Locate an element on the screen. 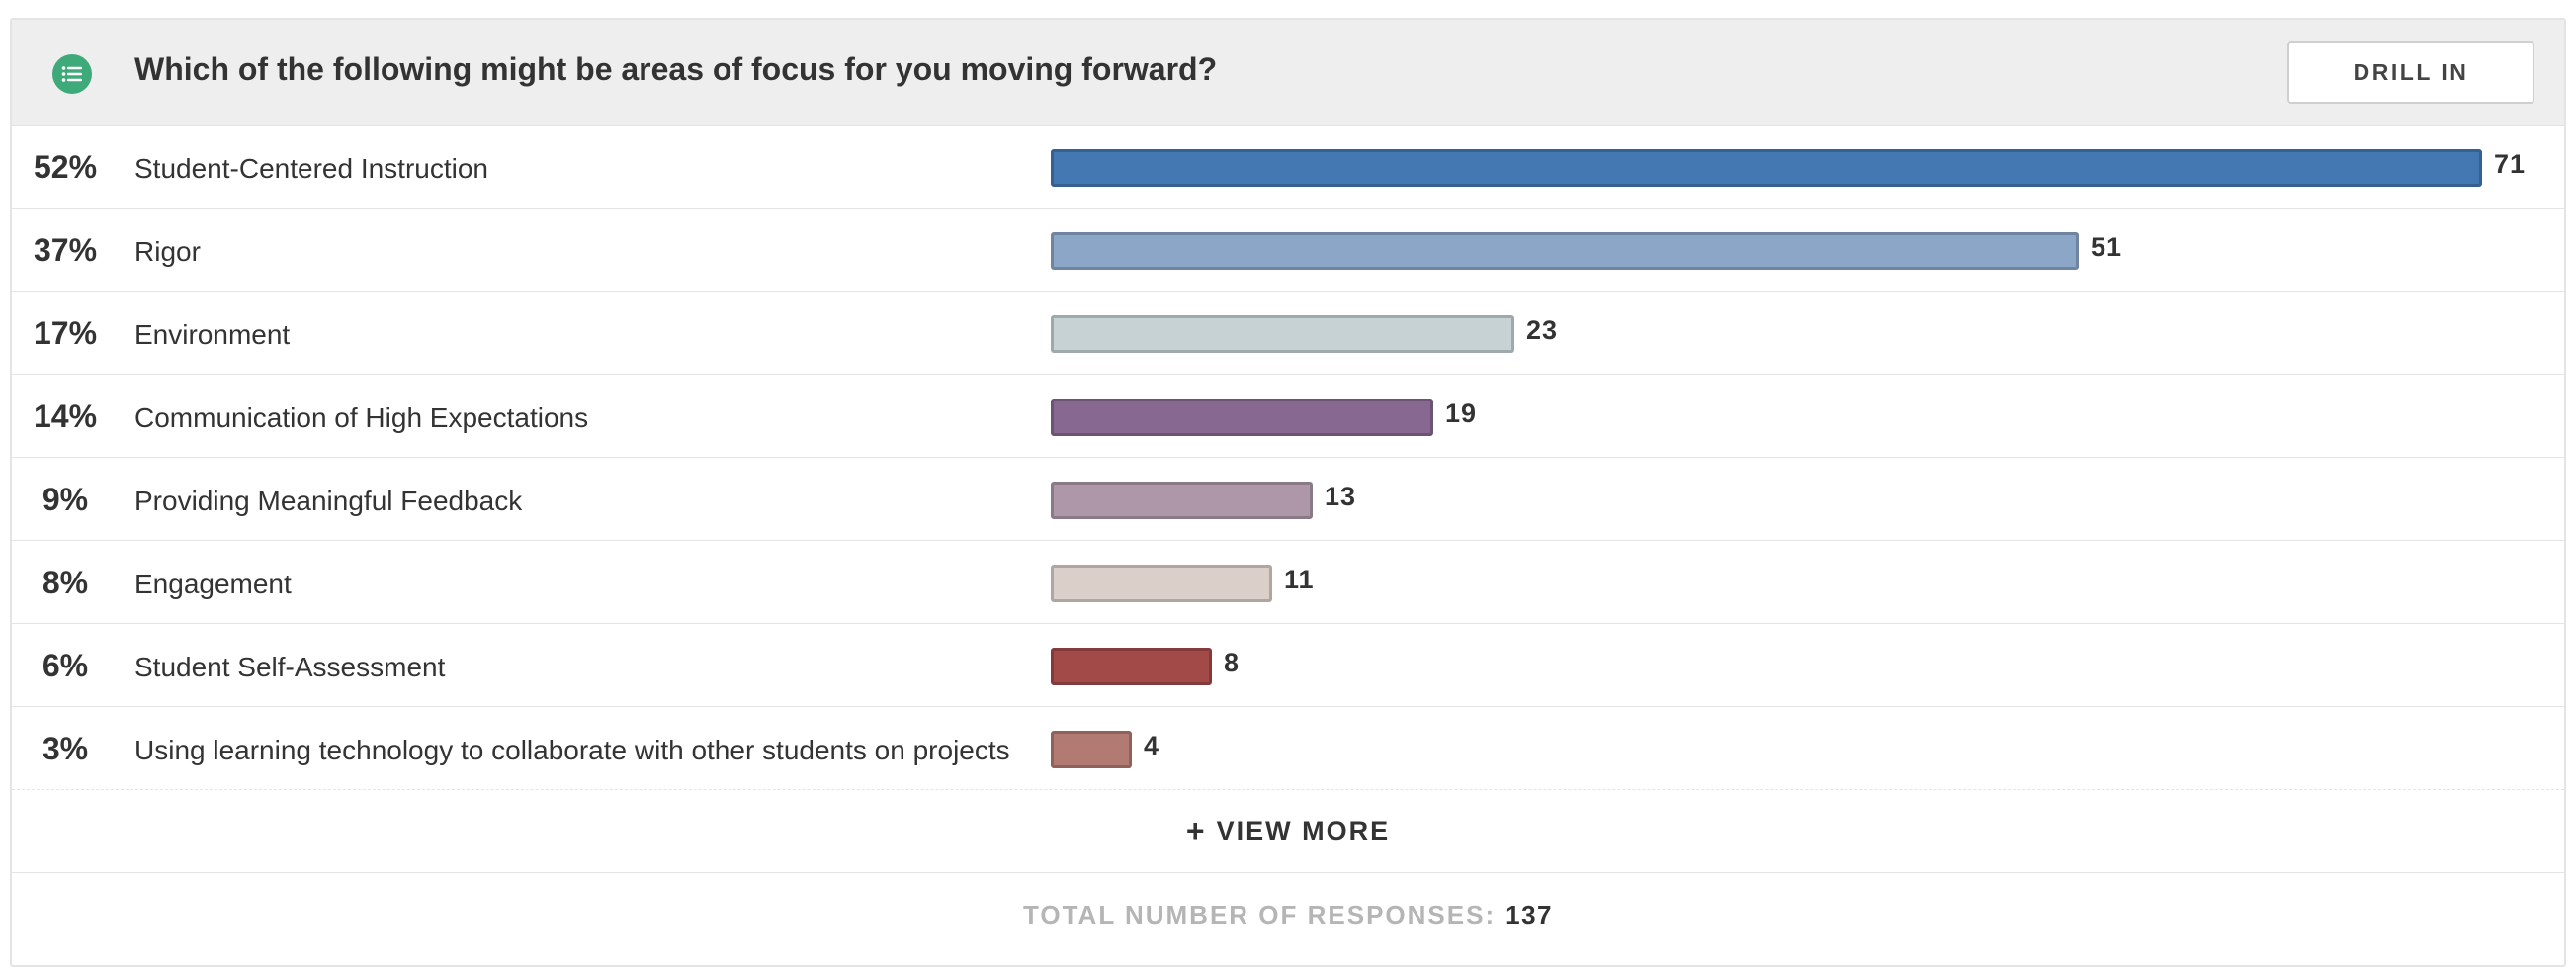 The height and width of the screenshot is (979, 2576). row-label: Student Self-Assessment is located at coordinates (290, 667).